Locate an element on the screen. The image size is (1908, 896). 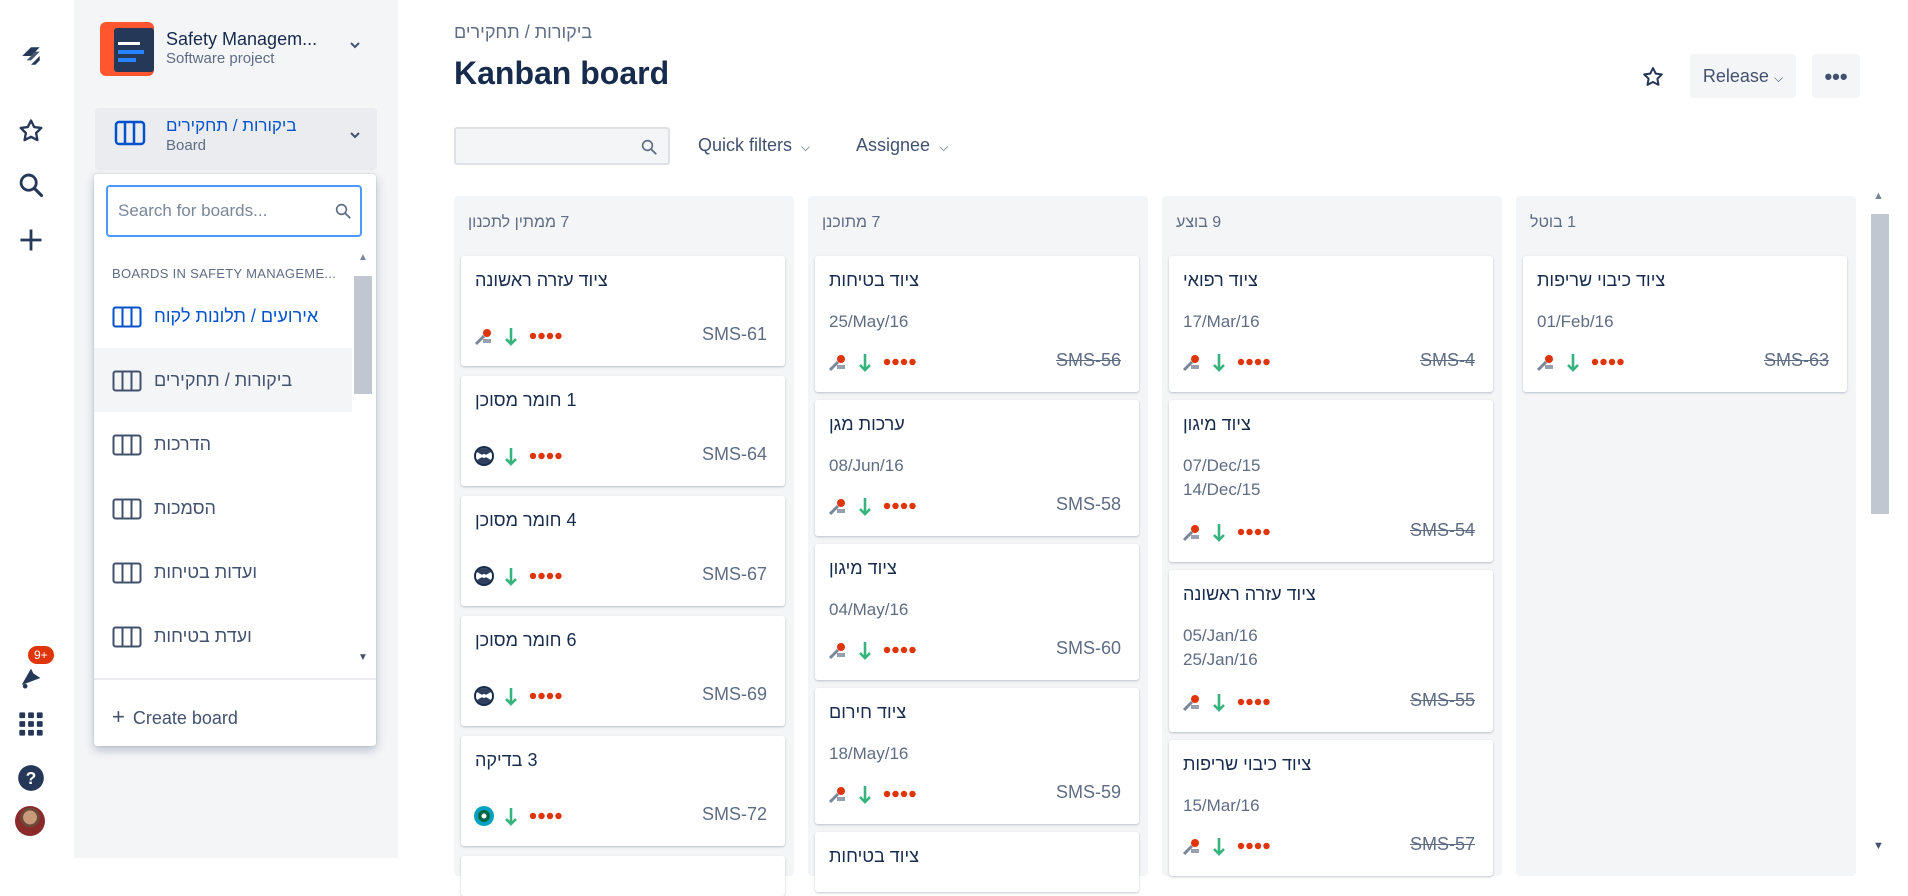
board-option-label: ועדת בטיחות is located at coordinates (203, 635).